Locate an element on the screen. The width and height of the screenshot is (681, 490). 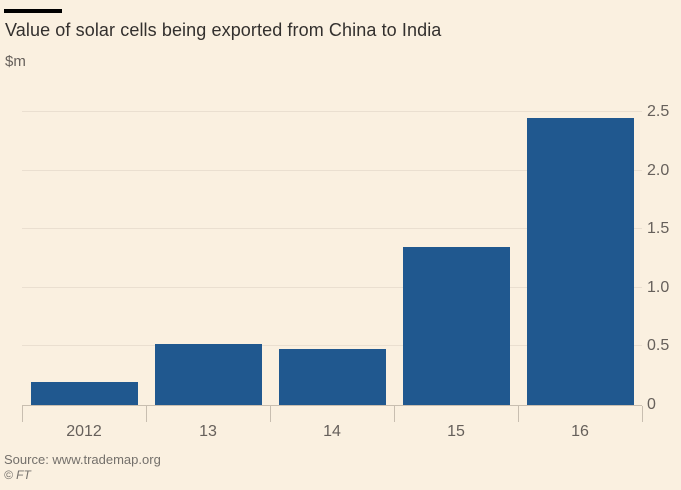
y-axis-tick-label: 0 is located at coordinates (651, 404).